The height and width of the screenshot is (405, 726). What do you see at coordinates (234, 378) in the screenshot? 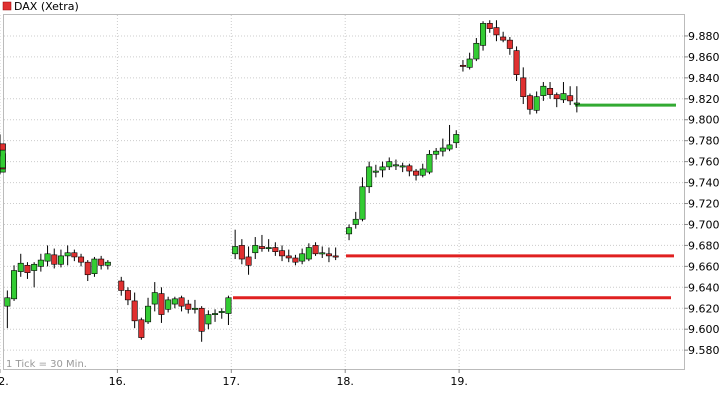
I see `x-axis: 16. 17. 18. 19. 22.` at bounding box center [234, 378].